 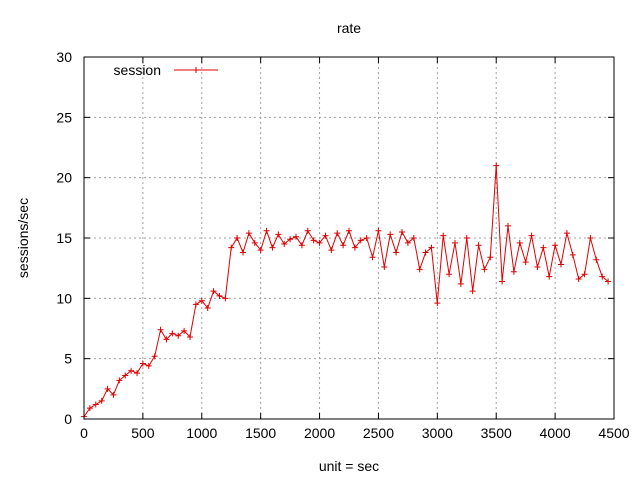 What do you see at coordinates (437, 433) in the screenshot?
I see `x-tick-label: 3000` at bounding box center [437, 433].